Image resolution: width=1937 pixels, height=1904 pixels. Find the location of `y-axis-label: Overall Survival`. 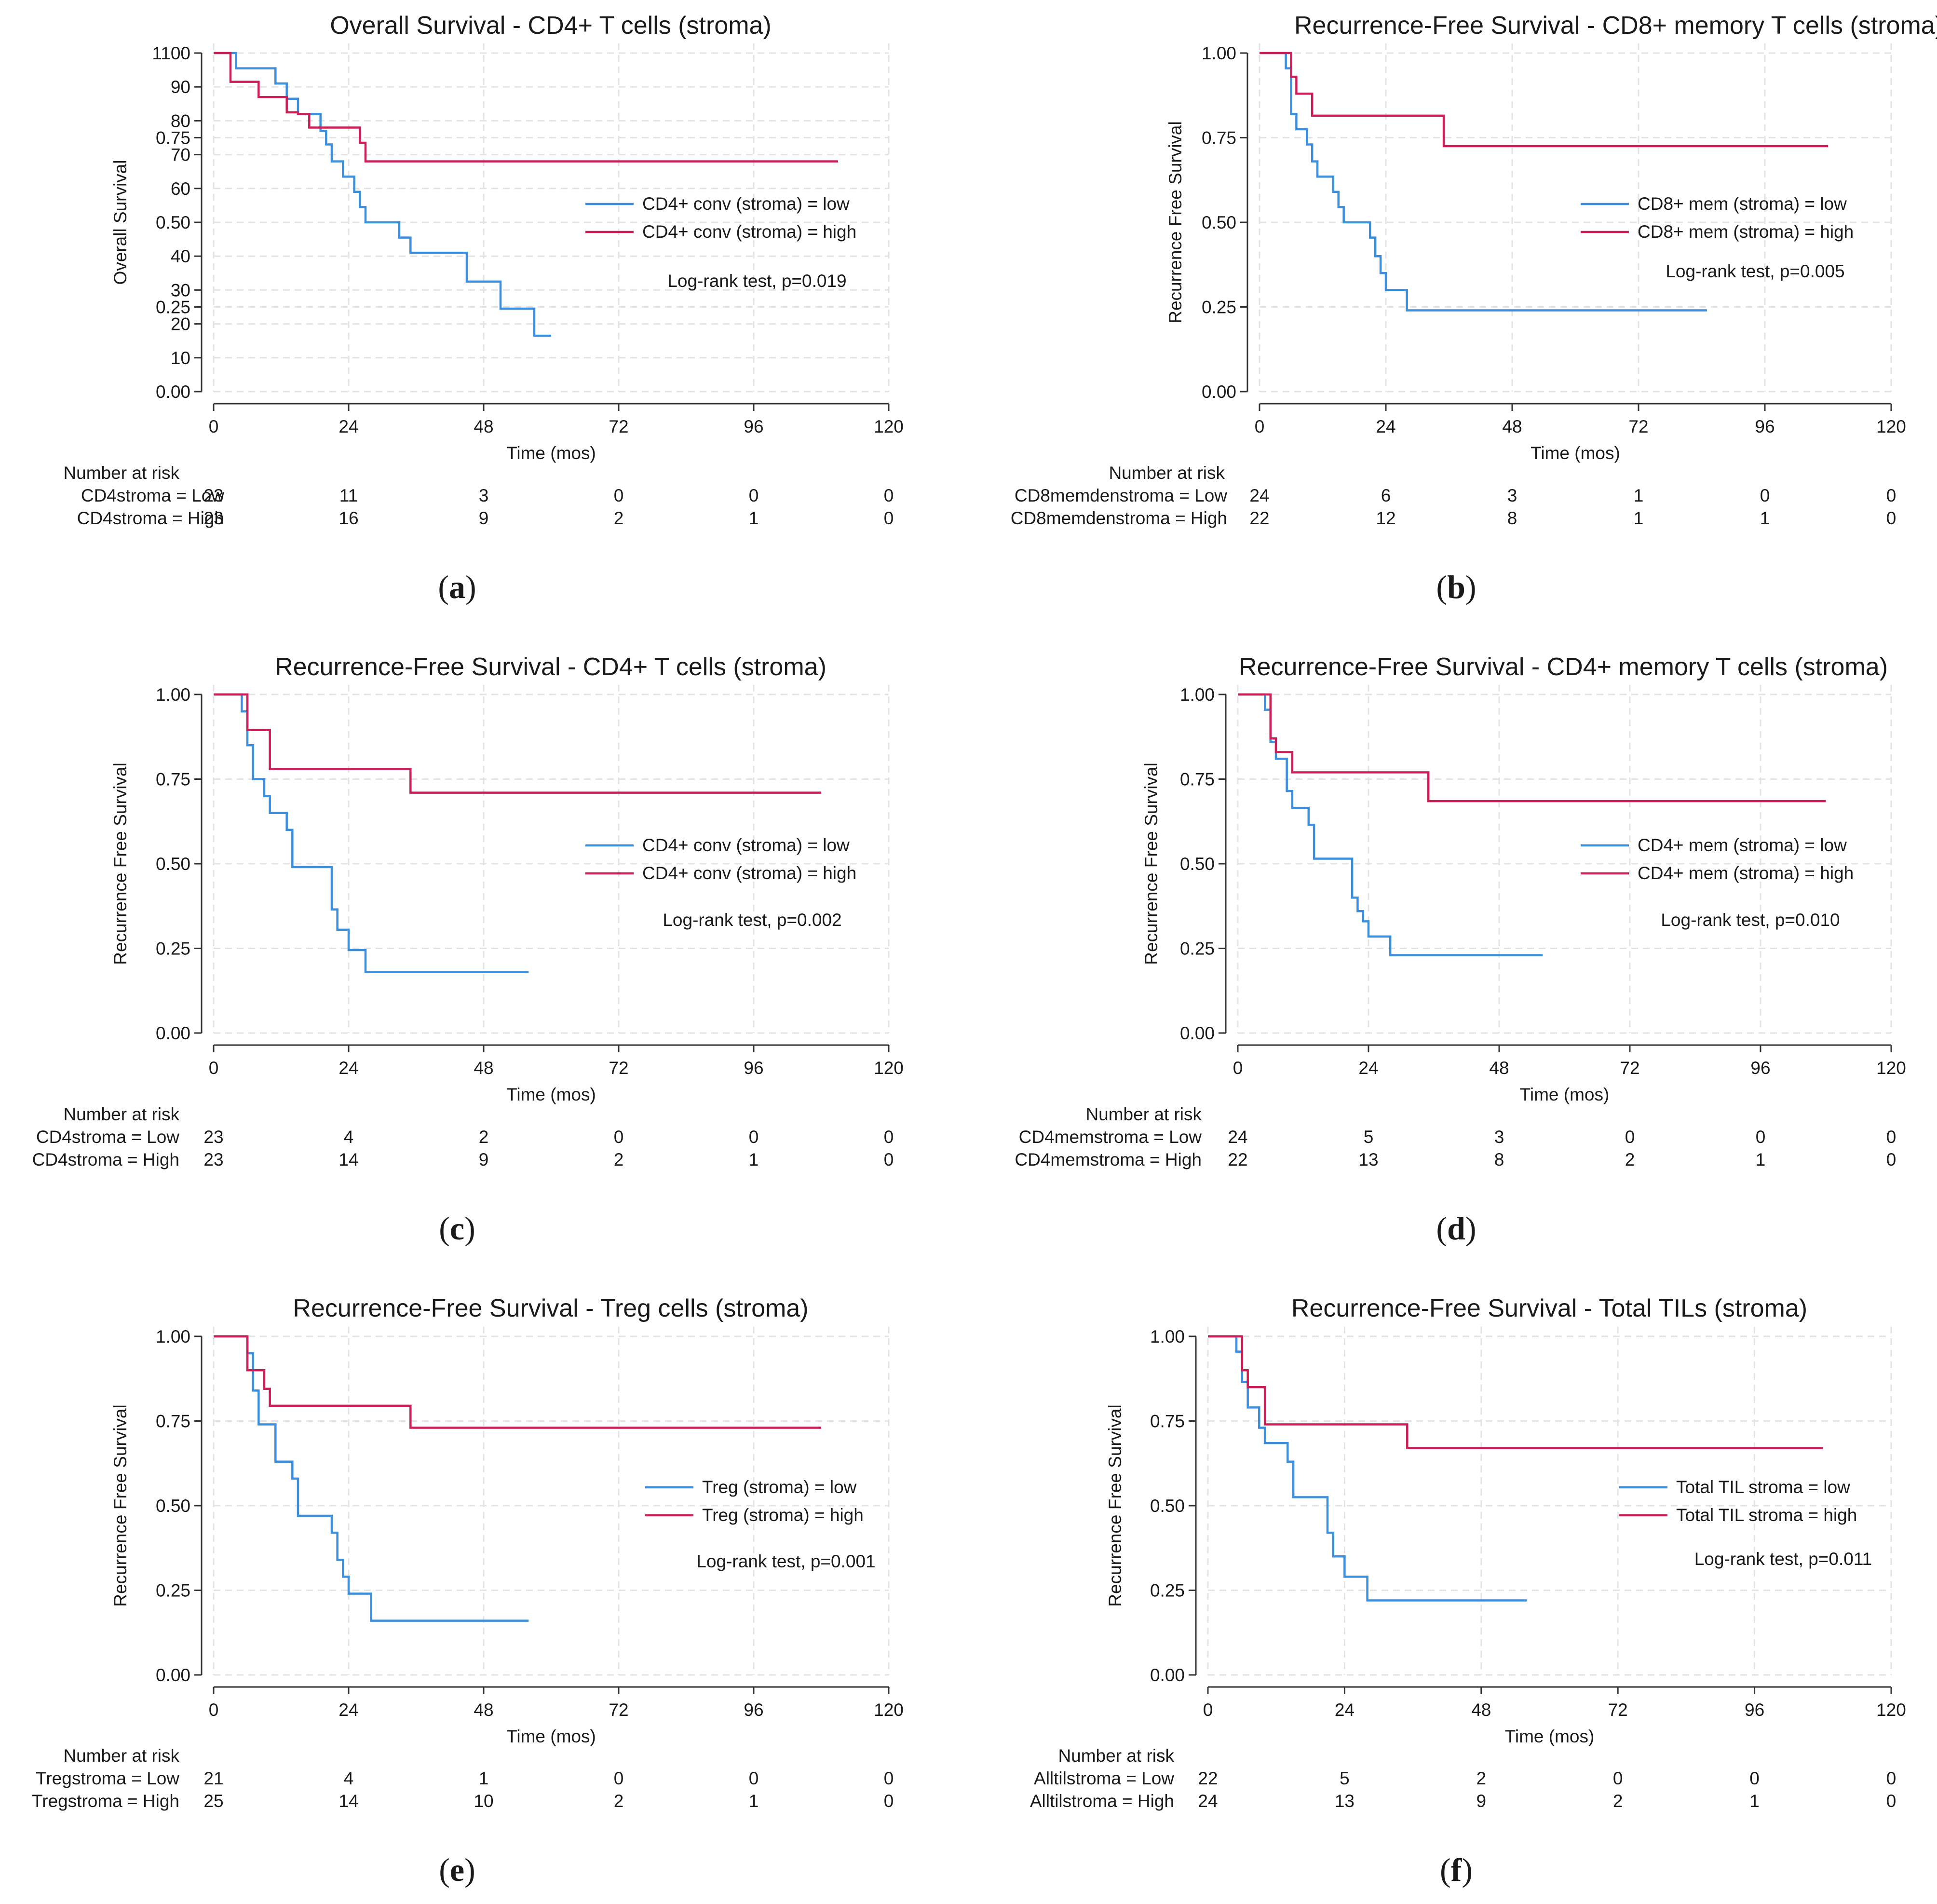

y-axis-label: Overall Survival is located at coordinates (120, 222).